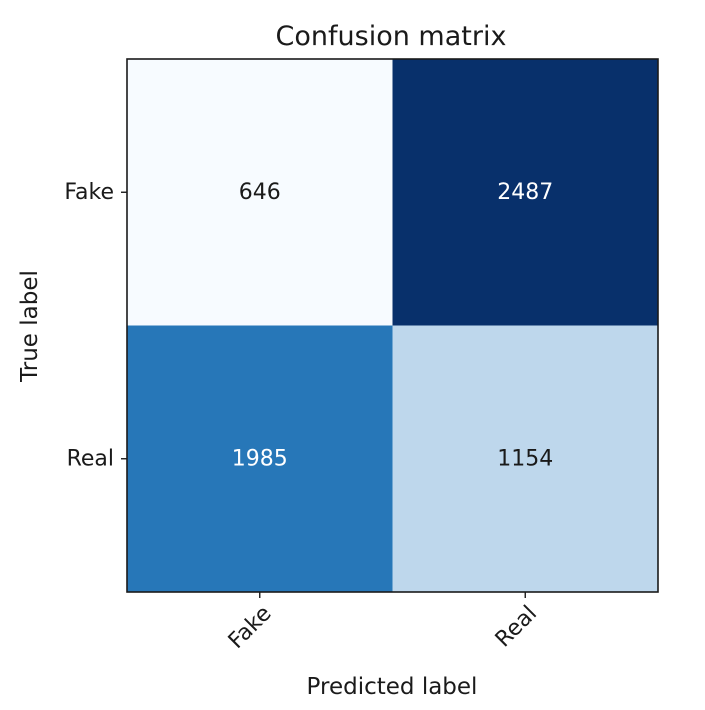  I want to click on cell-value-label: 1154, so click(525, 458).